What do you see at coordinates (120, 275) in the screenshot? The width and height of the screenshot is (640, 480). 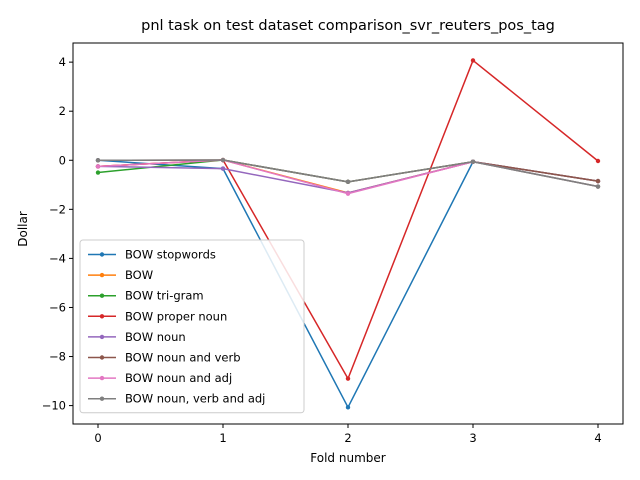 I see `legend-item: BOW` at bounding box center [120, 275].